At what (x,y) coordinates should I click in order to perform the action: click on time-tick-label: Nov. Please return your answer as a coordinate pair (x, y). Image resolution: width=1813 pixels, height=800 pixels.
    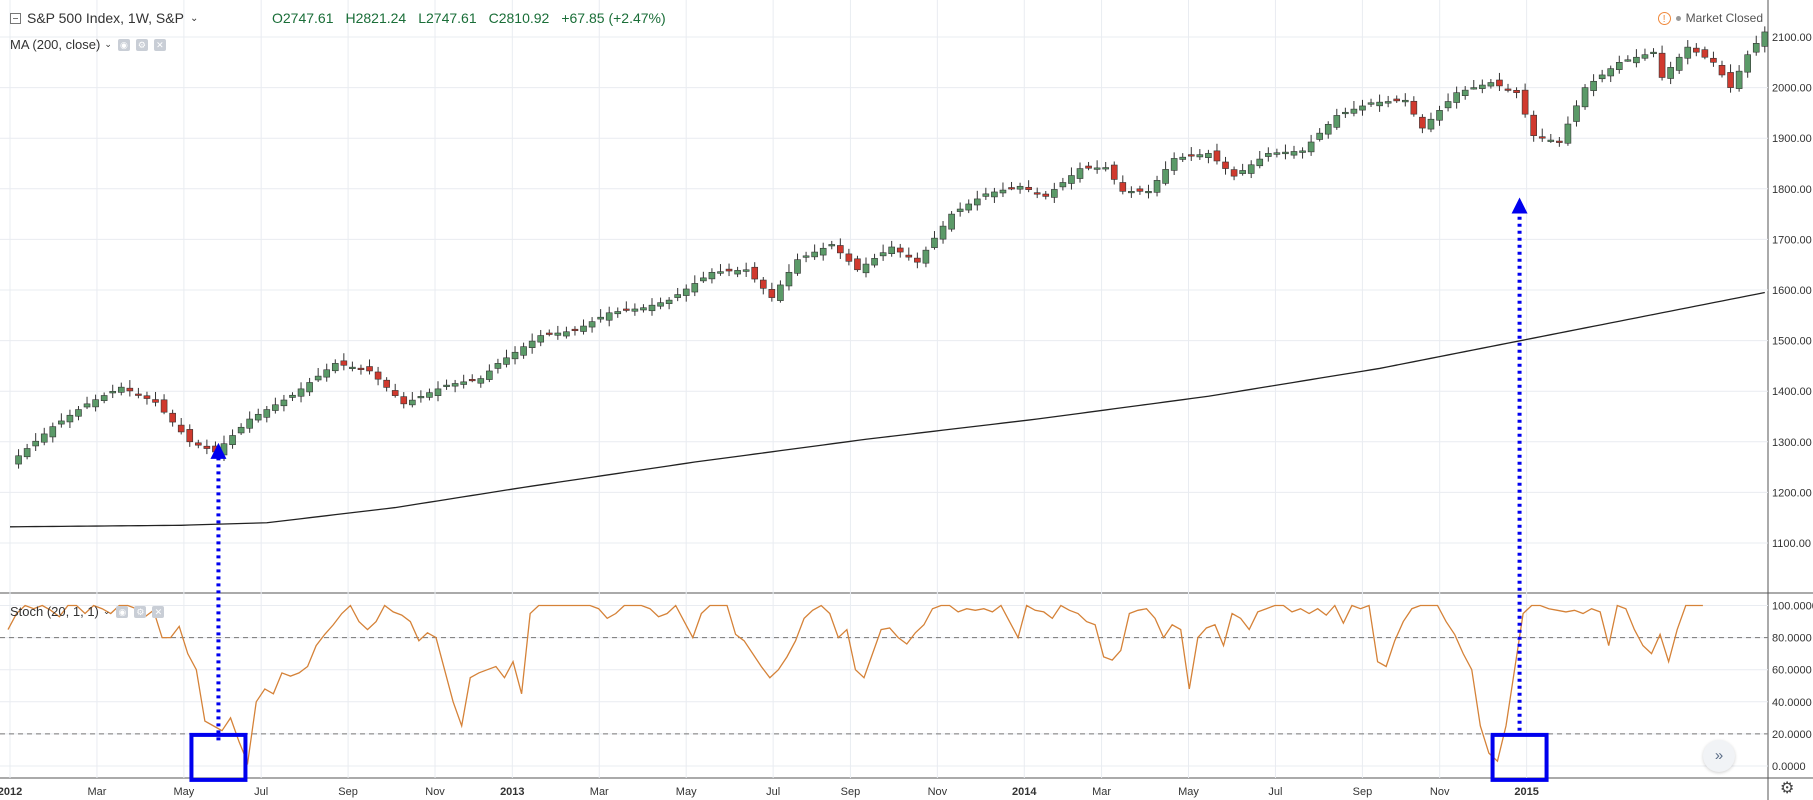
    Looking at the image, I should click on (435, 792).